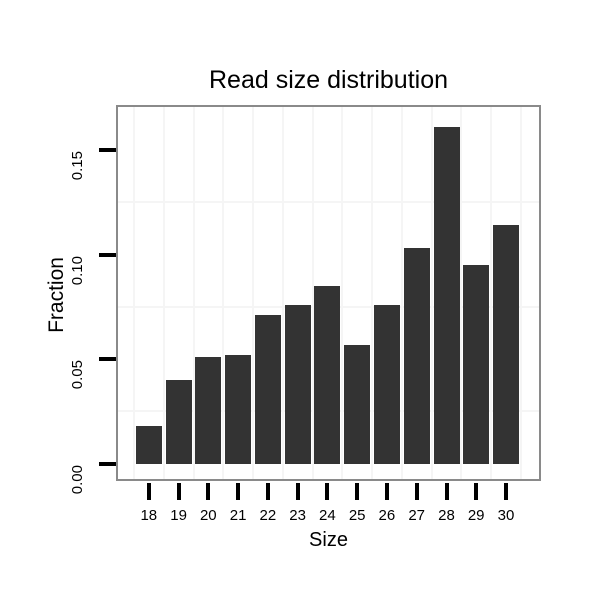 Image resolution: width=600 pixels, height=600 pixels. What do you see at coordinates (268, 515) in the screenshot?
I see `x-tick-label: 22` at bounding box center [268, 515].